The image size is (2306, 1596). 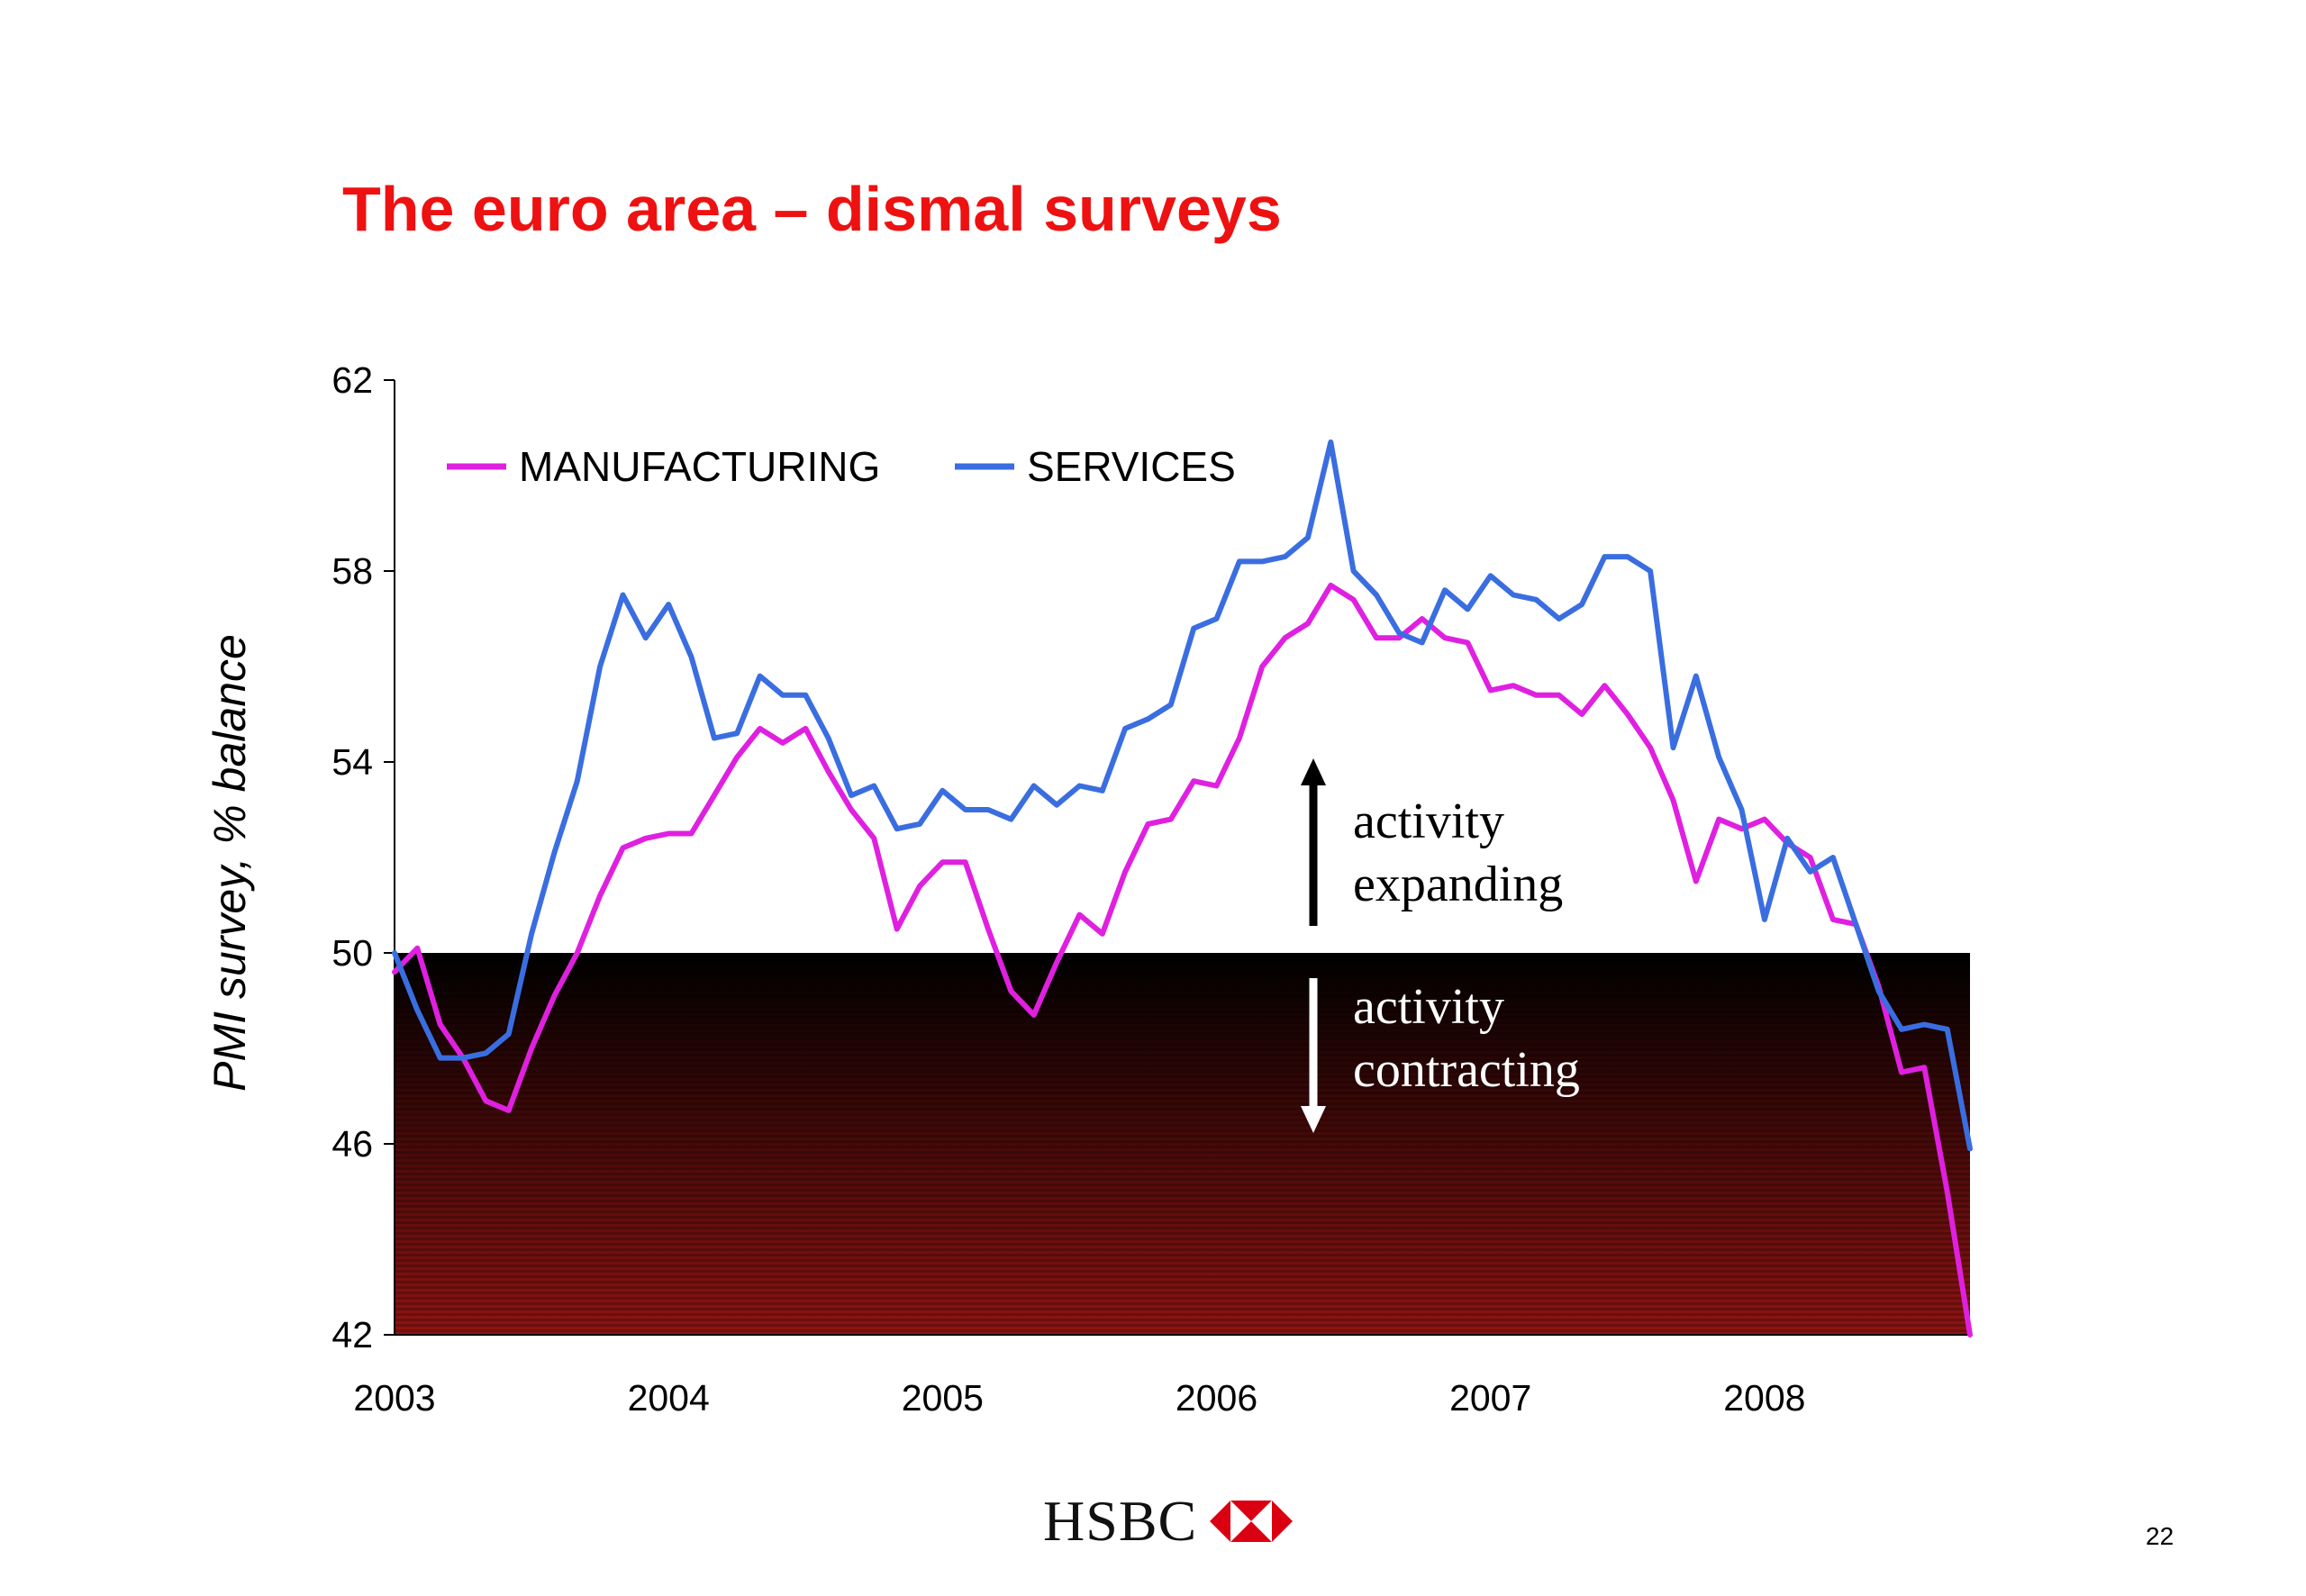 I want to click on x-tick-label: 2006, so click(x=1216, y=1398).